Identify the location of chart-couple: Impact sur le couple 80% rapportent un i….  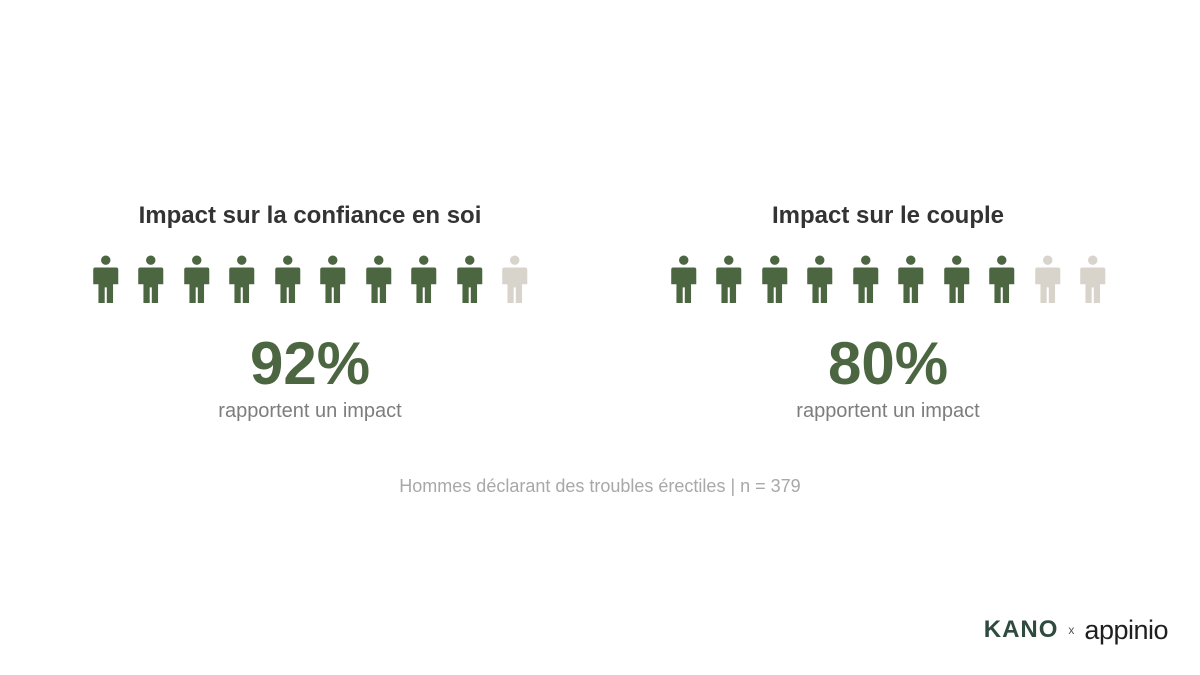
(888, 310).